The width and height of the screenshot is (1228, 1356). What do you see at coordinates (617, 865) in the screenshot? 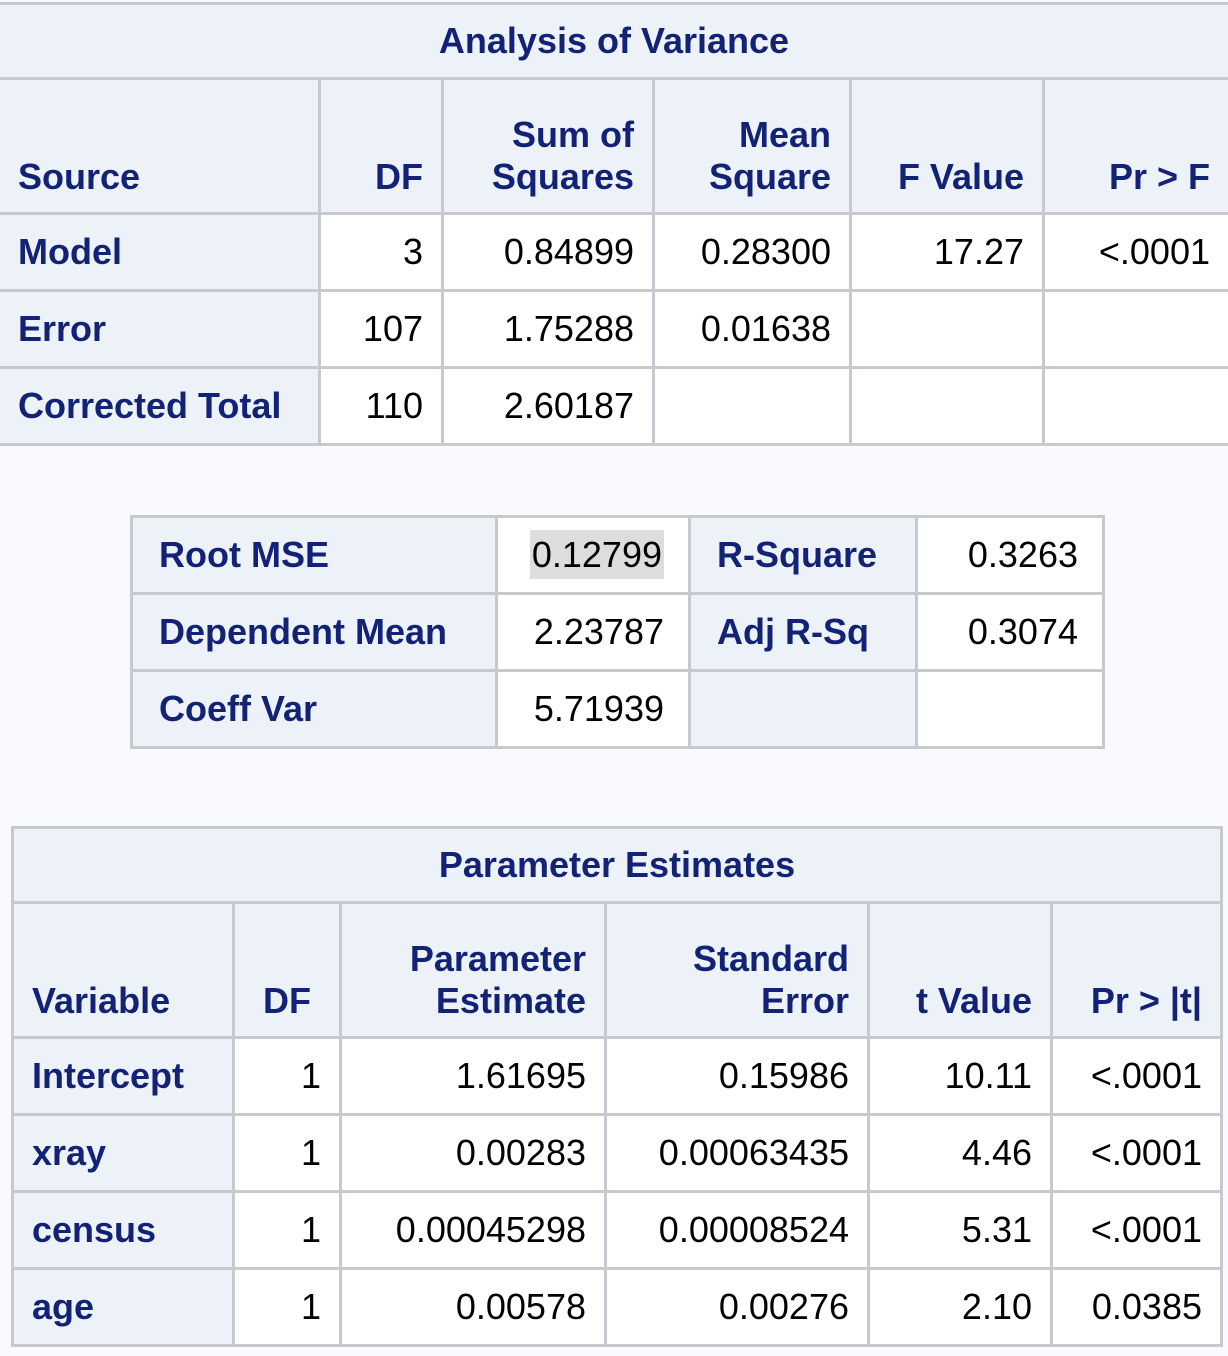
I see `params-title: Parameter Estimates` at bounding box center [617, 865].